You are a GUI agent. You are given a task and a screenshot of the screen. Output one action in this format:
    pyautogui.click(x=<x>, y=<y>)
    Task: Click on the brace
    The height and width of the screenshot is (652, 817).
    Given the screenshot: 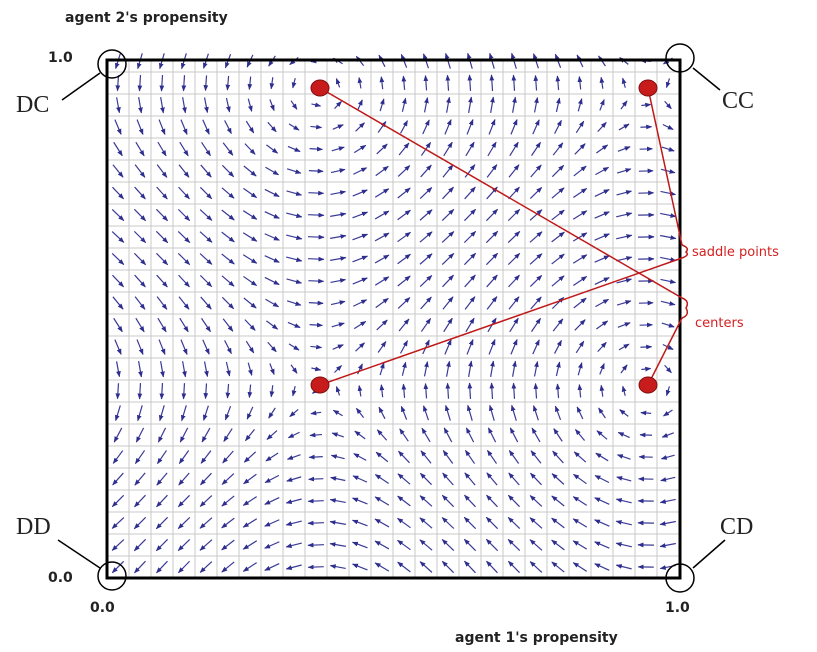 What is the action you would take?
    pyautogui.click(x=685, y=308)
    